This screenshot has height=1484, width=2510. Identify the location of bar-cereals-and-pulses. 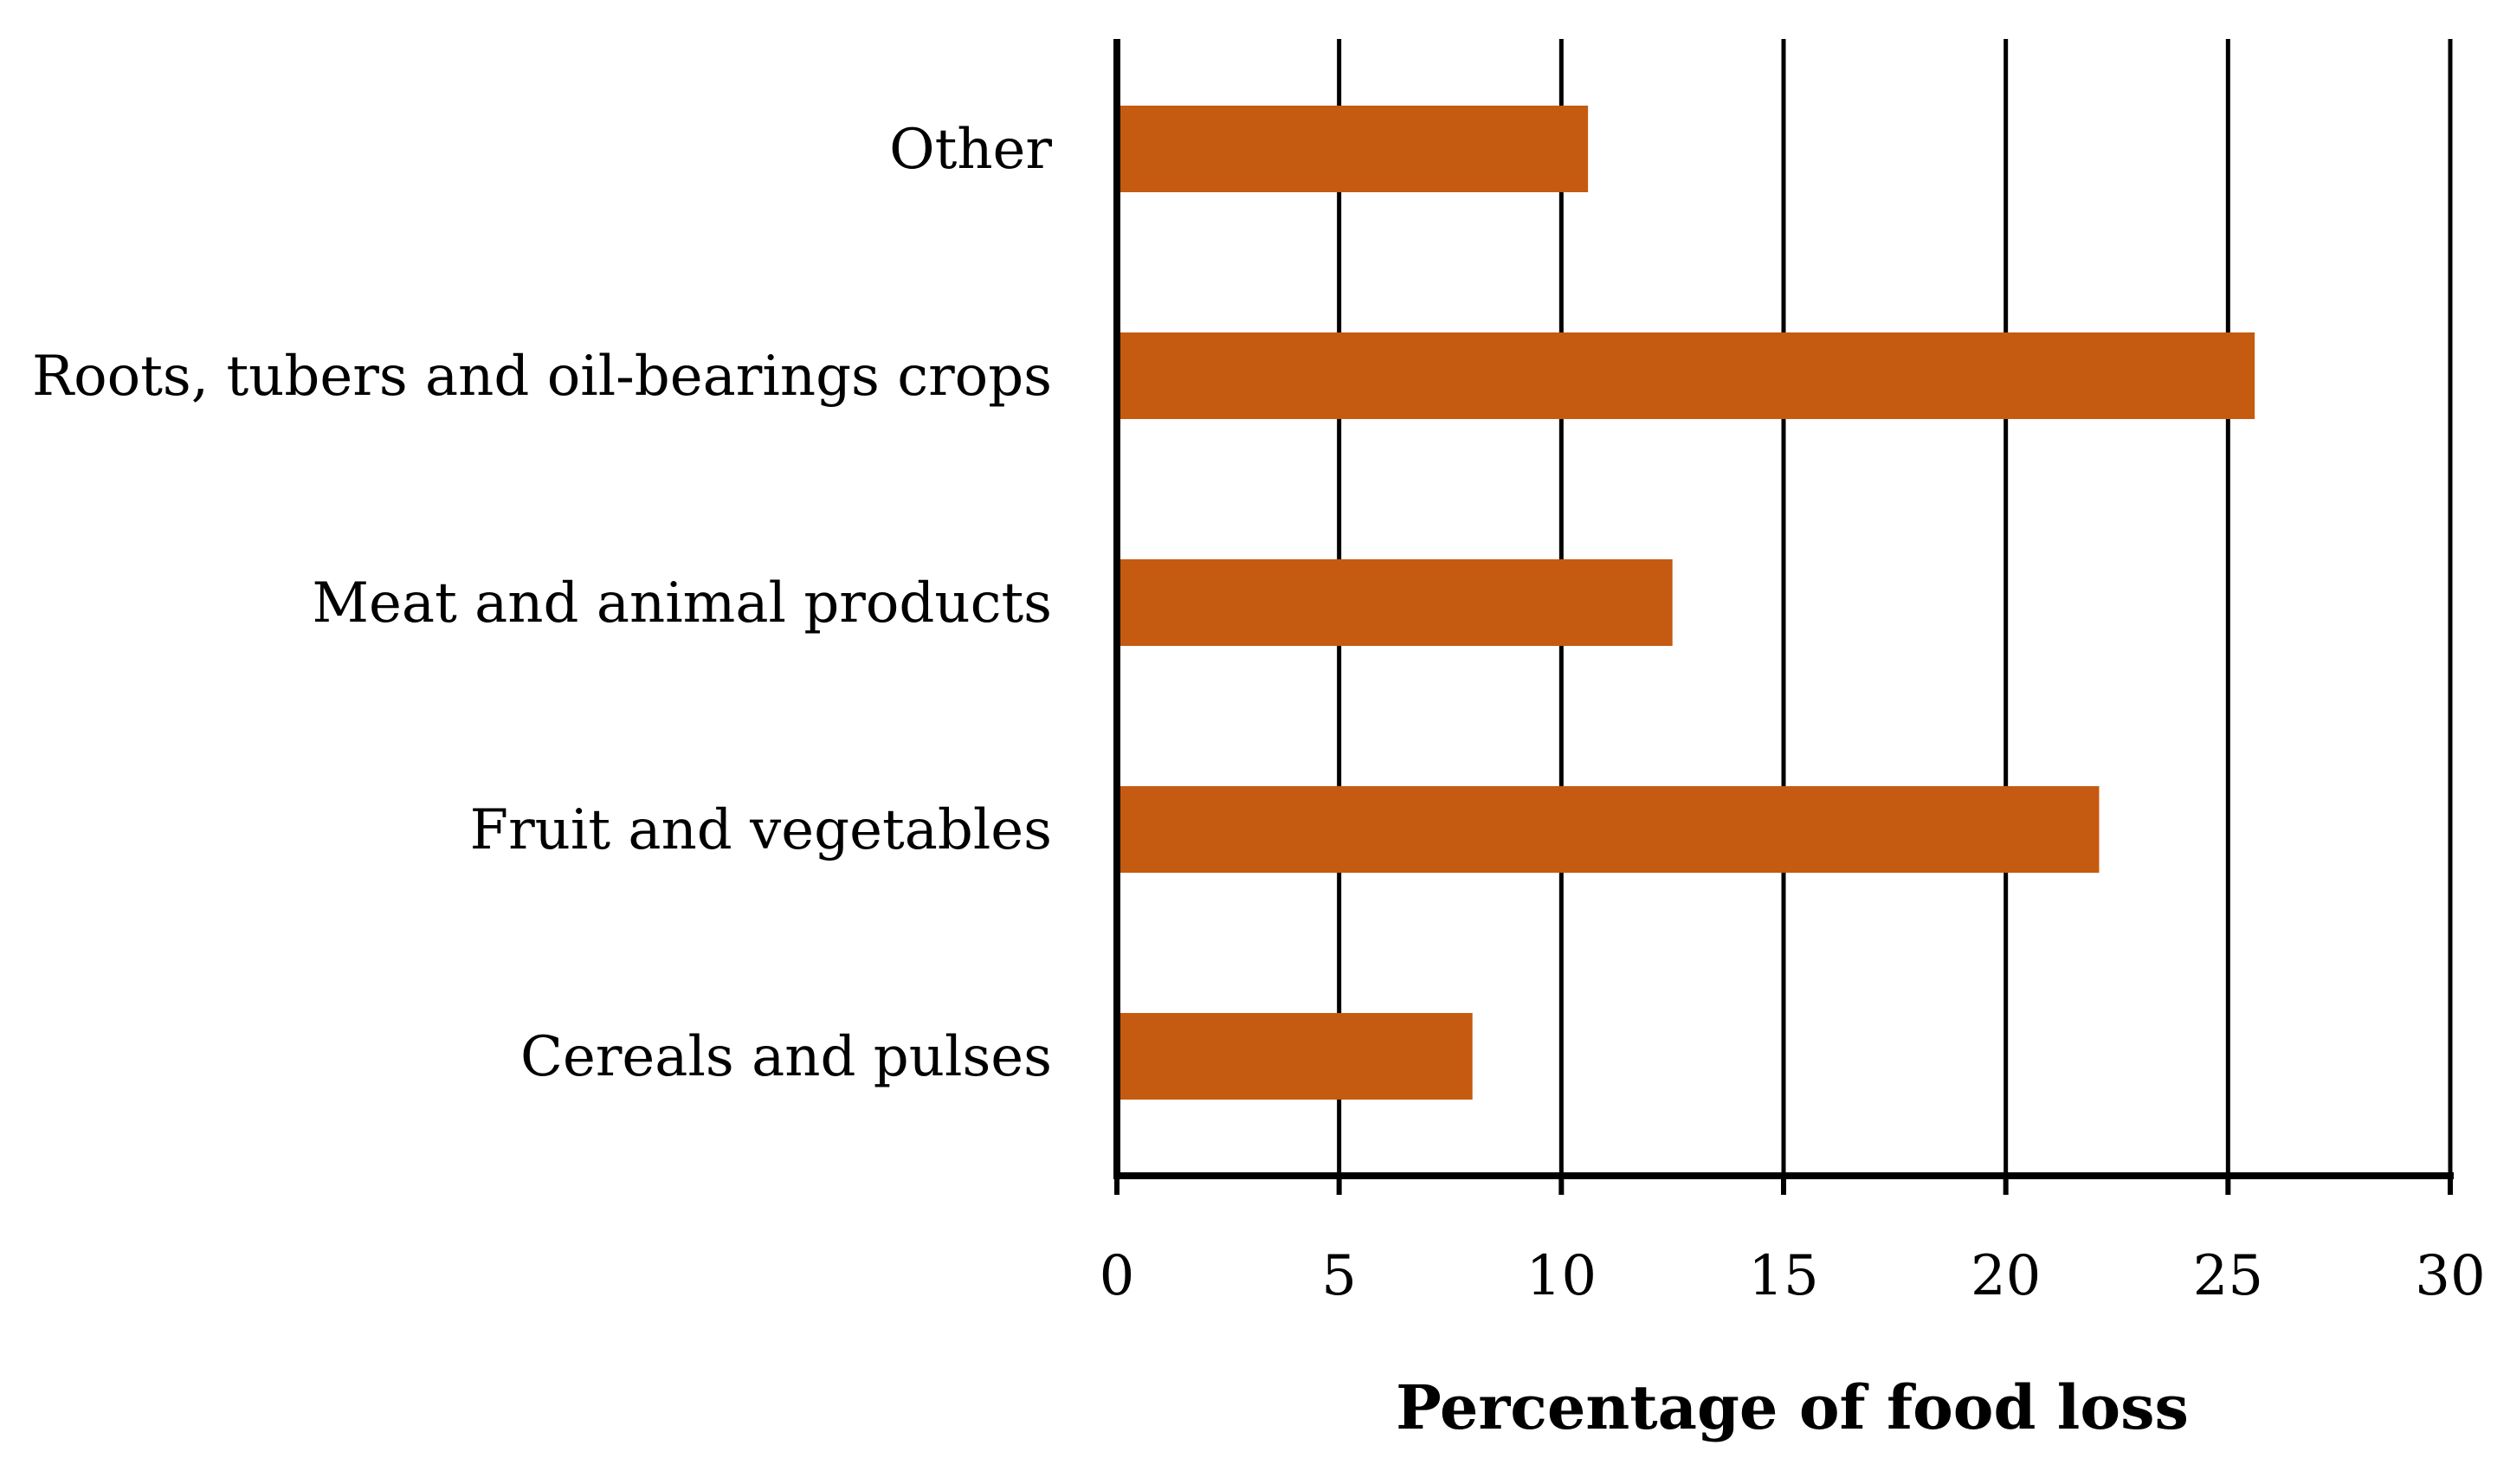
(1295, 1056).